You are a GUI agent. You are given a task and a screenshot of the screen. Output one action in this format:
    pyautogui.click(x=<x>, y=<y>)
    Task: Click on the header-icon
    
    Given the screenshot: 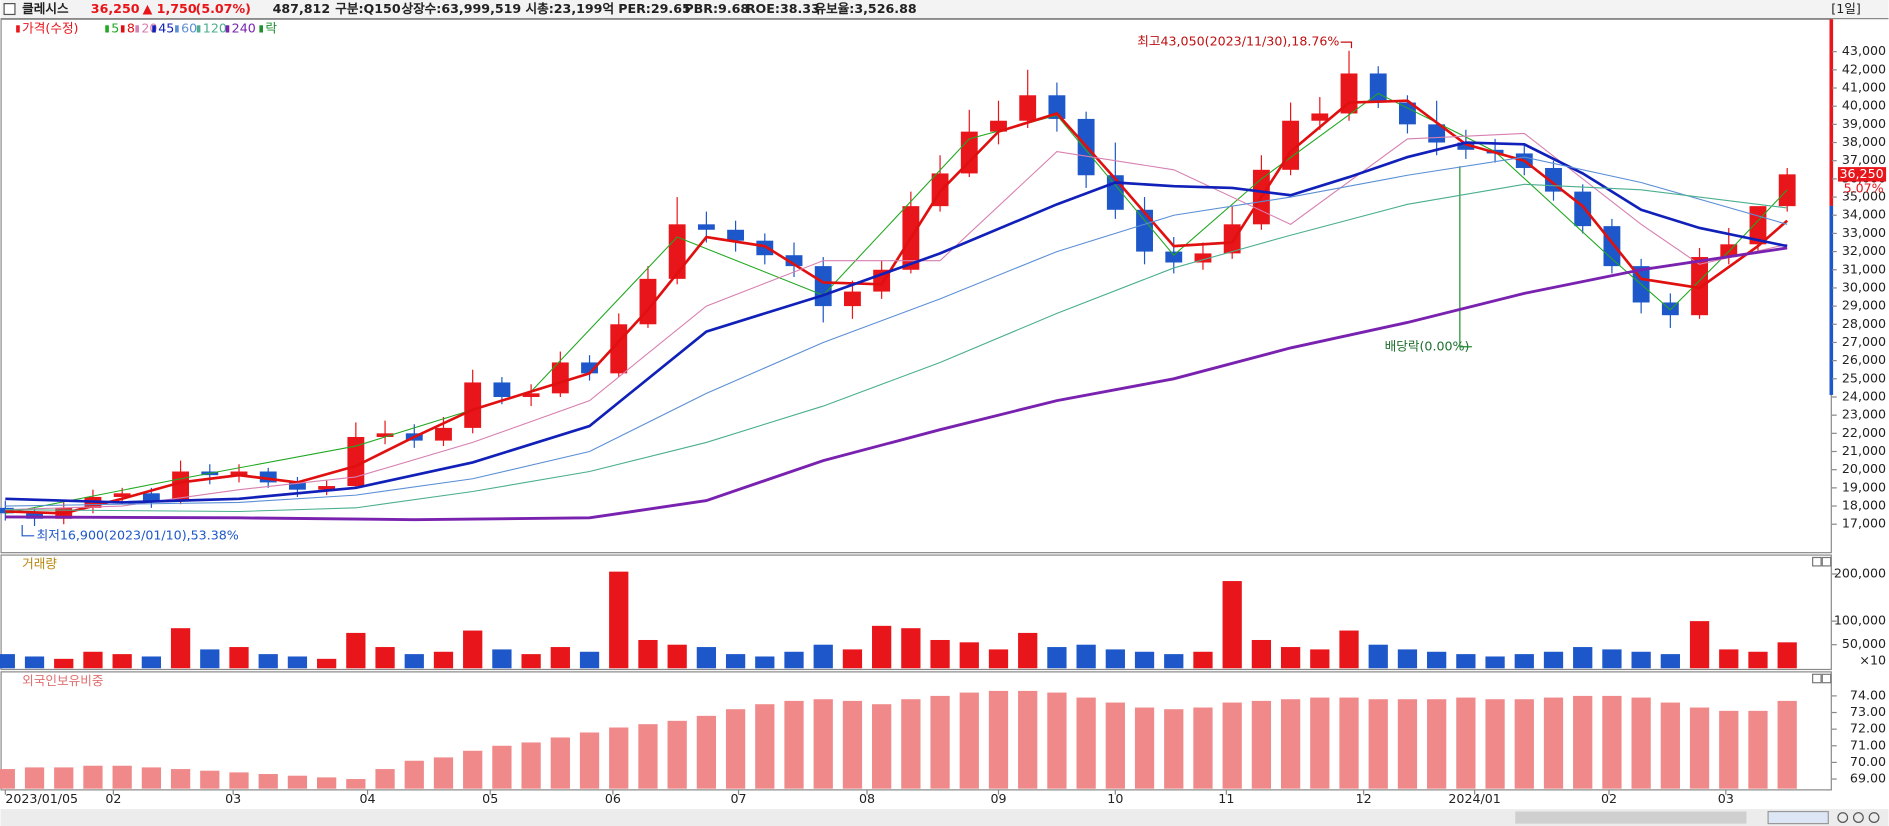 What is the action you would take?
    pyautogui.click(x=9, y=9)
    